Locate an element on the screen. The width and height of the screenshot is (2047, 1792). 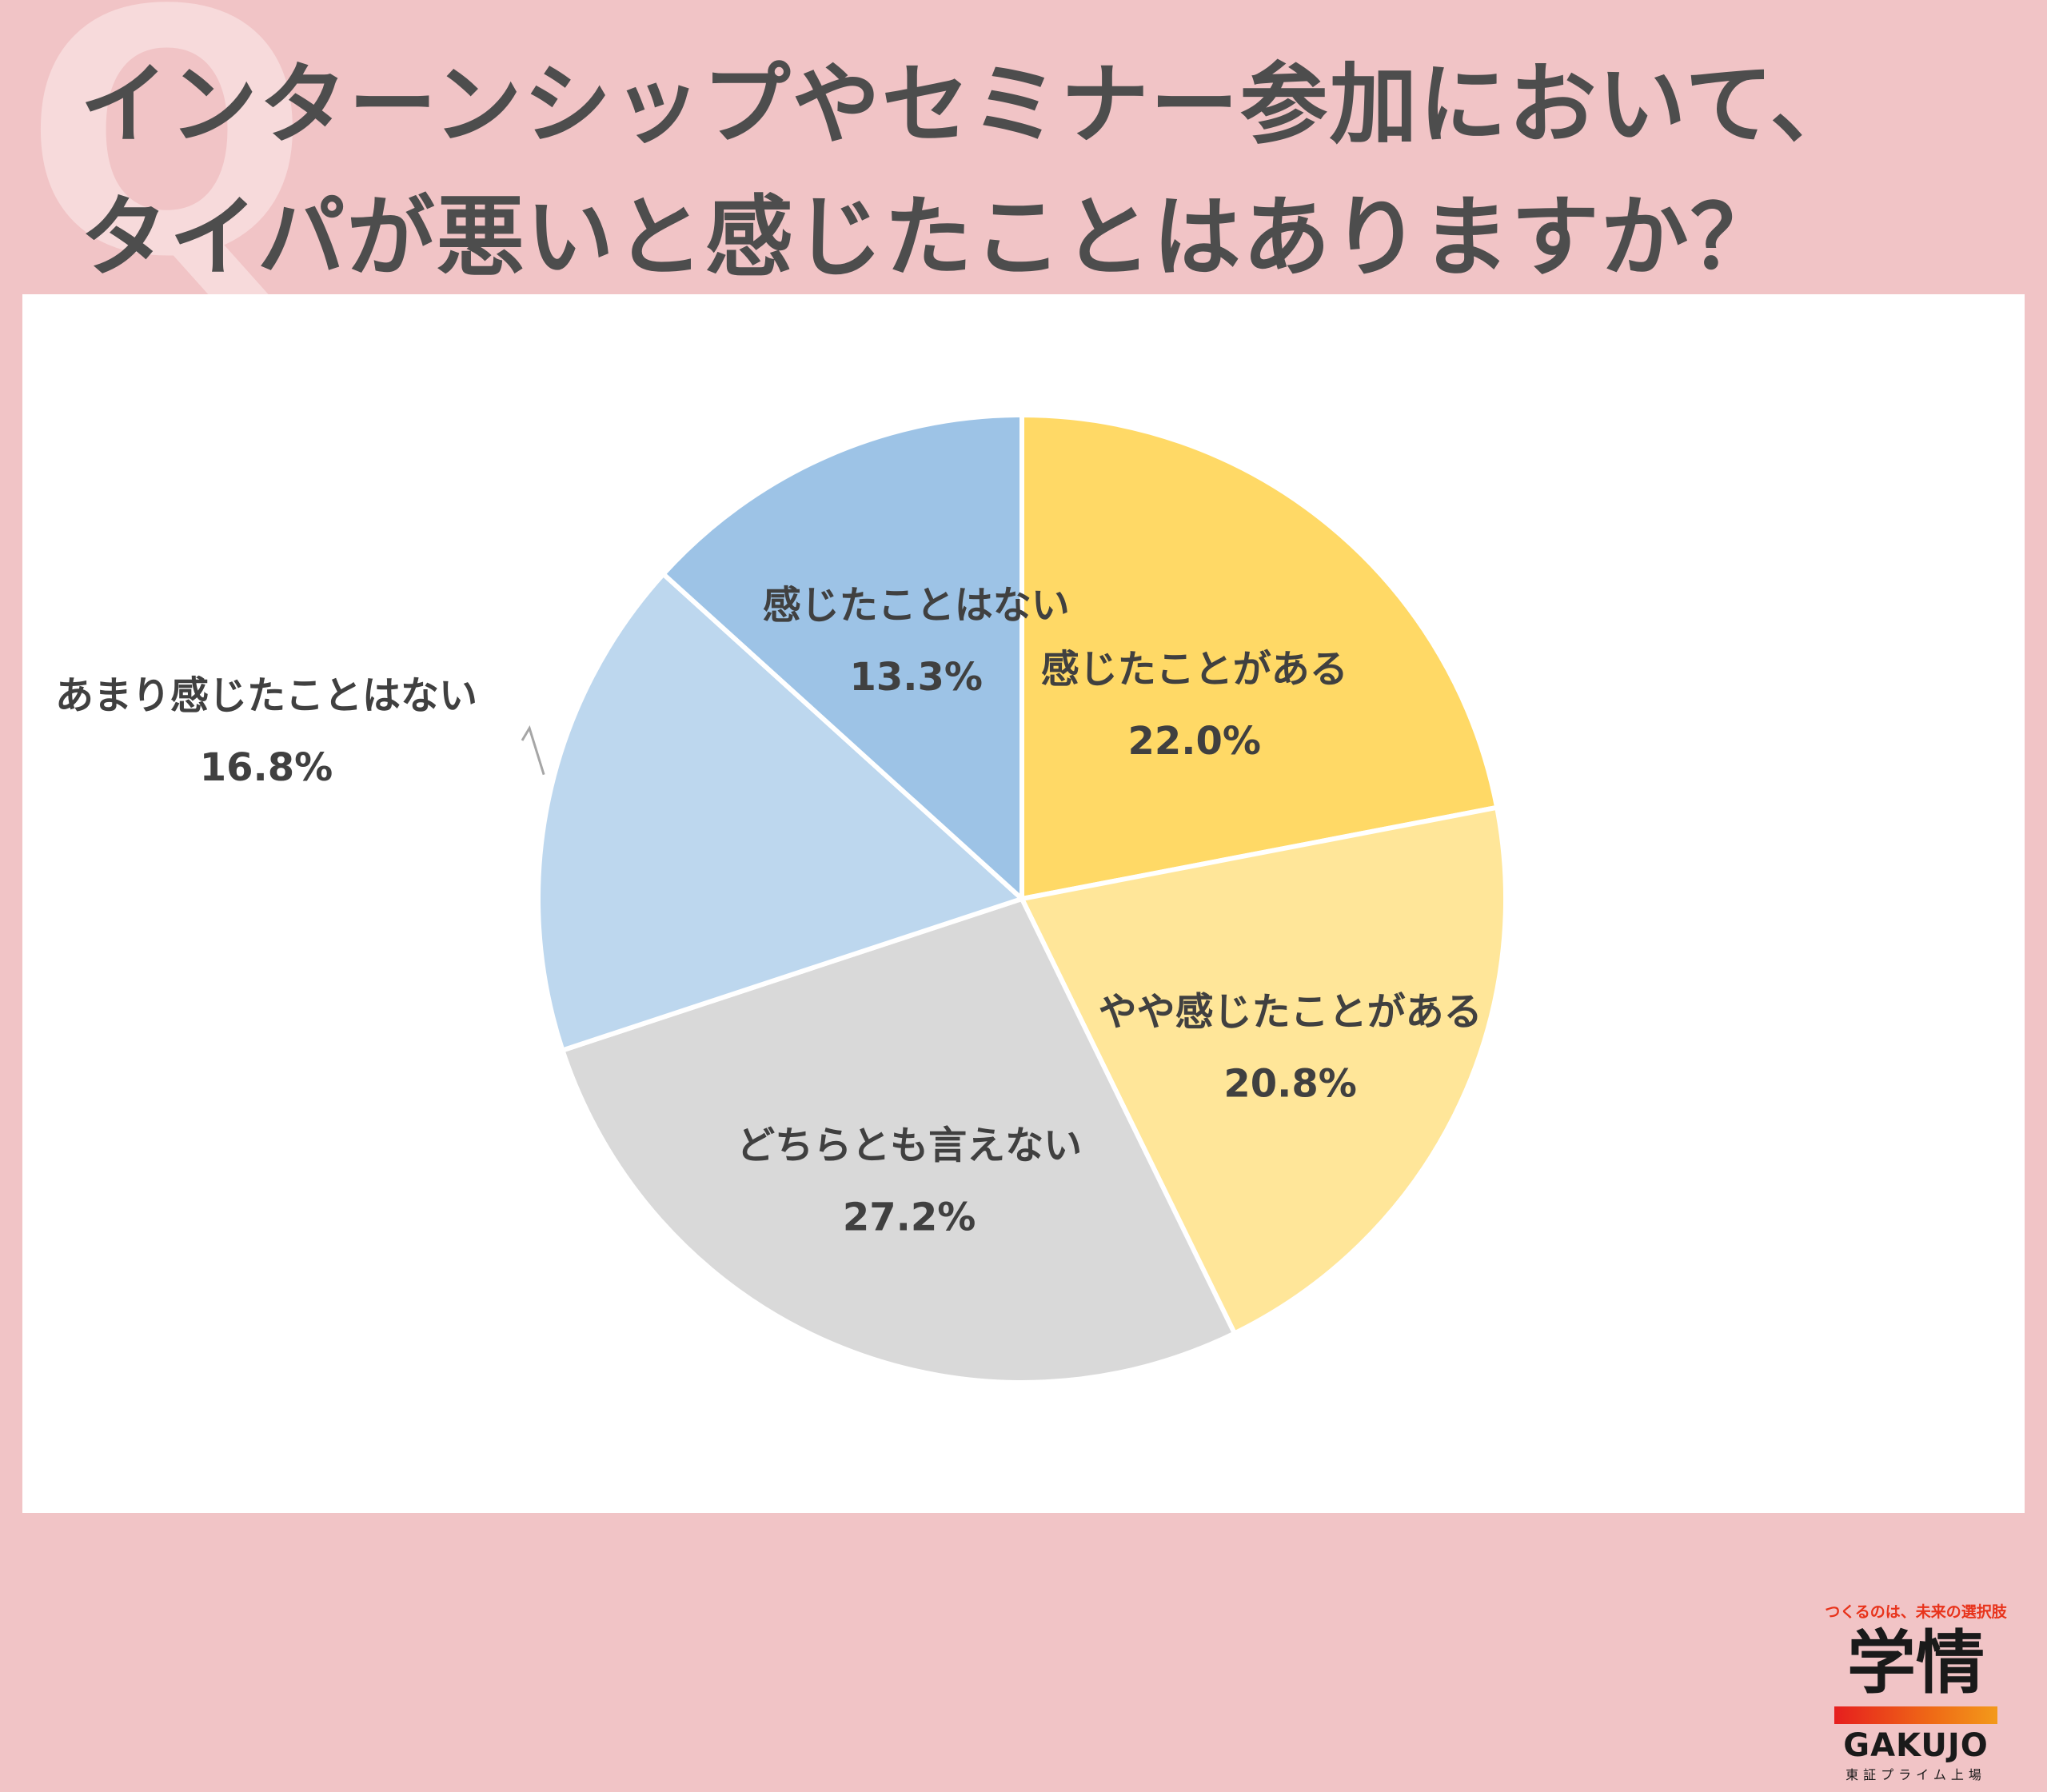
title-line-2: タイパが悪いと感じたことはありますか？ is located at coordinates (930, 238).